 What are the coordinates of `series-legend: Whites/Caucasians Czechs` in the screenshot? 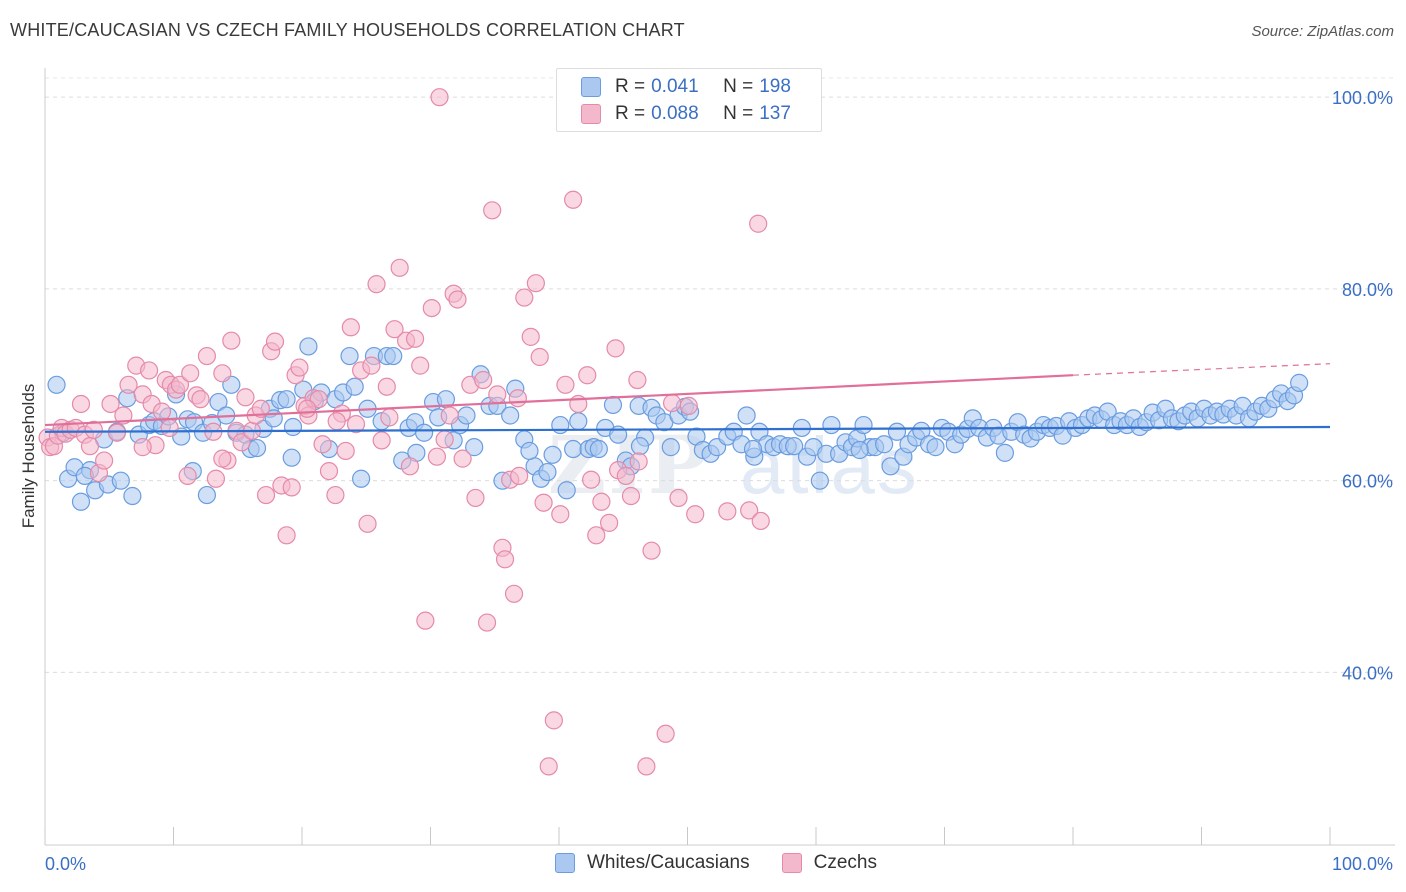 It's located at (732, 863).